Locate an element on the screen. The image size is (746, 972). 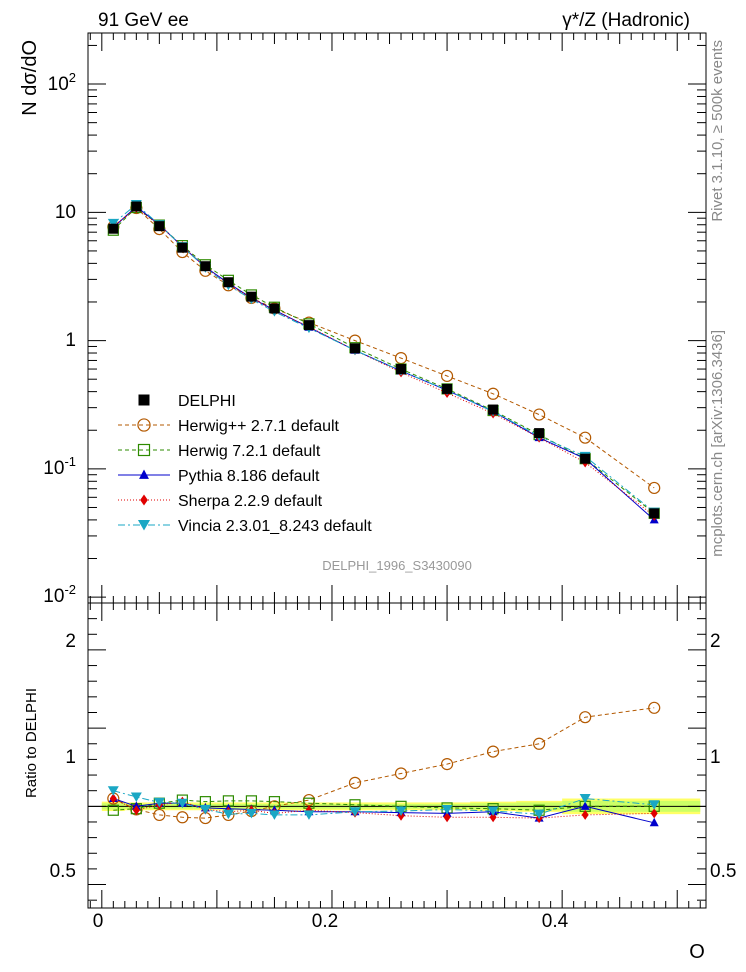
y-tick-label-1e2: 10² is located at coordinates (62, 82).